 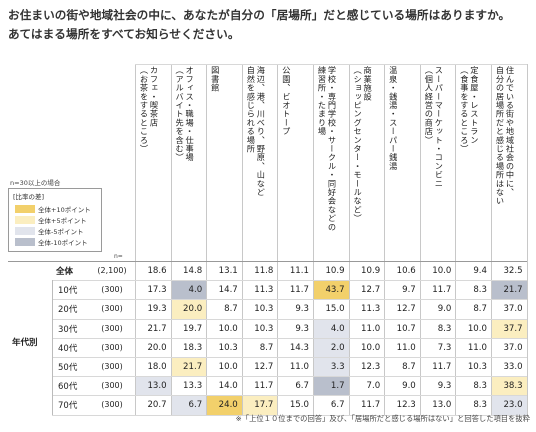 What do you see at coordinates (224, 405) in the screenshot?
I see `table-cell: 24.0` at bounding box center [224, 405].